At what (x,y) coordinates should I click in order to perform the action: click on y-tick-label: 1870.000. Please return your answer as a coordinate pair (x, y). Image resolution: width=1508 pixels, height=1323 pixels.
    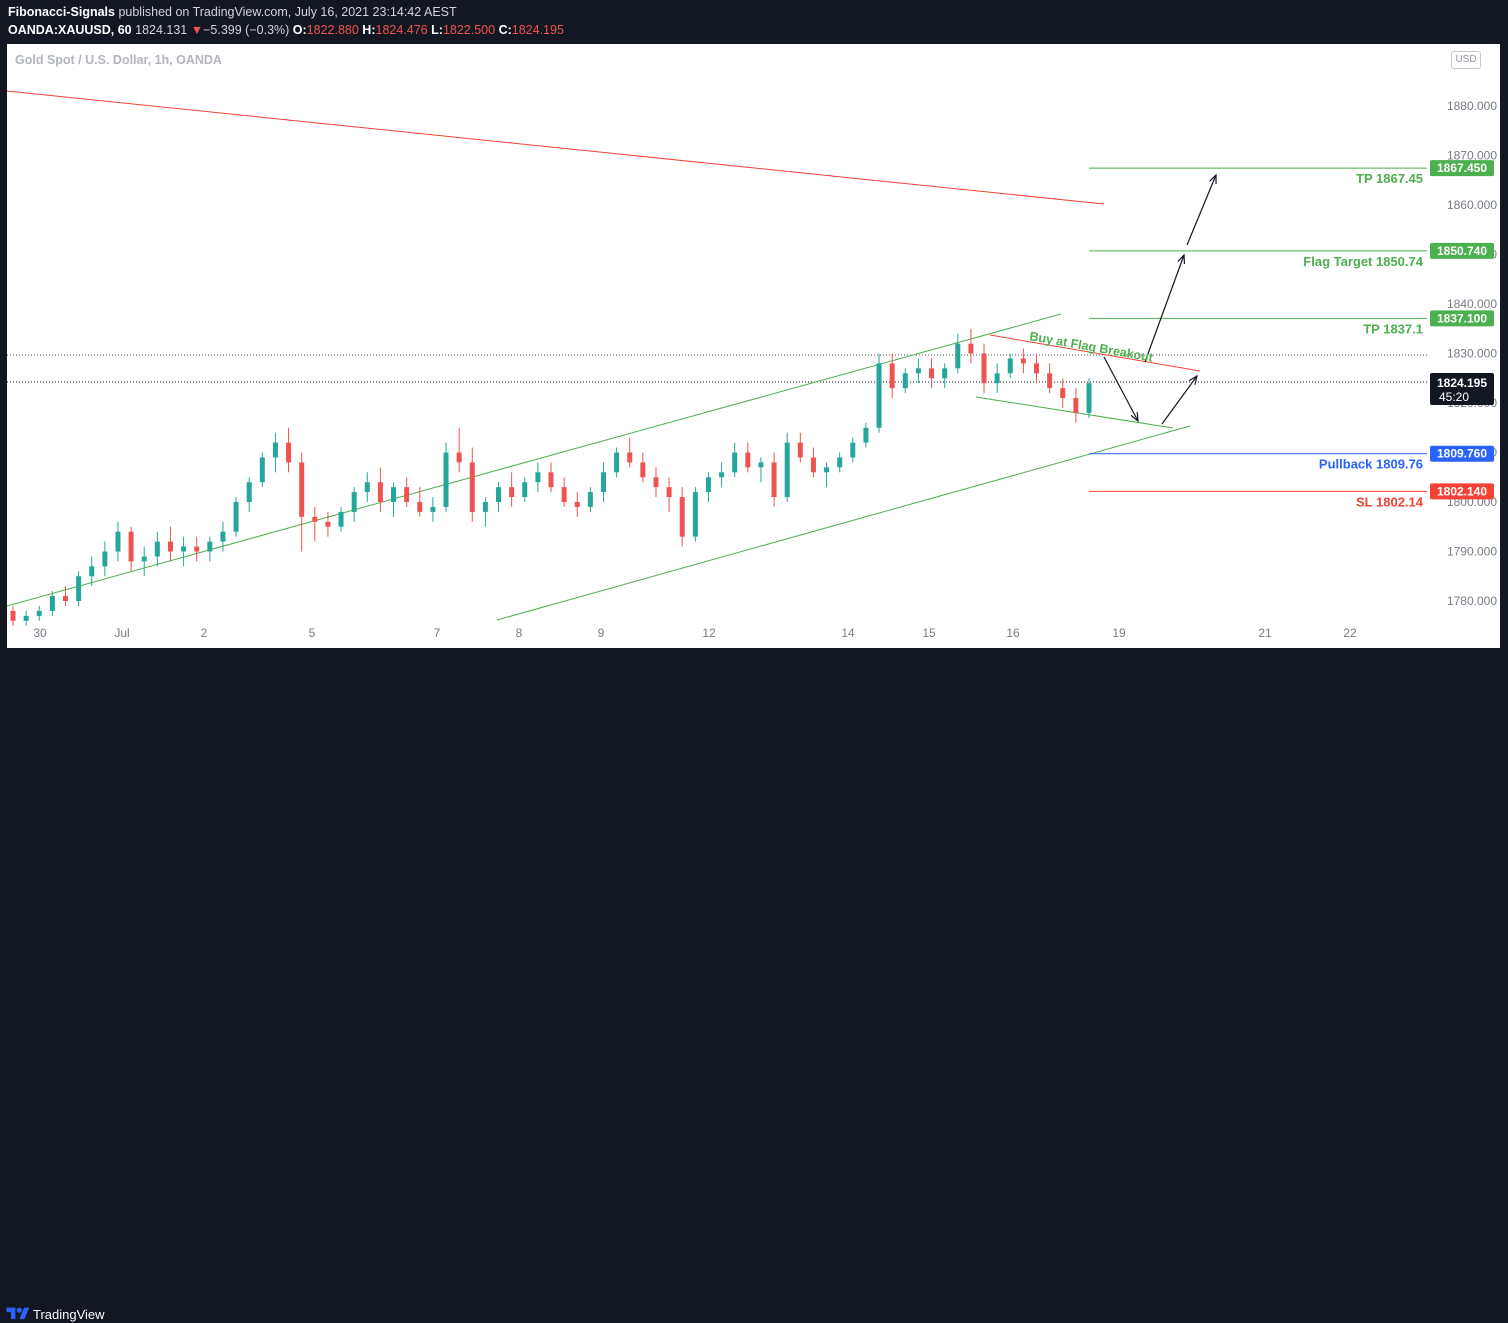
    Looking at the image, I should click on (1472, 156).